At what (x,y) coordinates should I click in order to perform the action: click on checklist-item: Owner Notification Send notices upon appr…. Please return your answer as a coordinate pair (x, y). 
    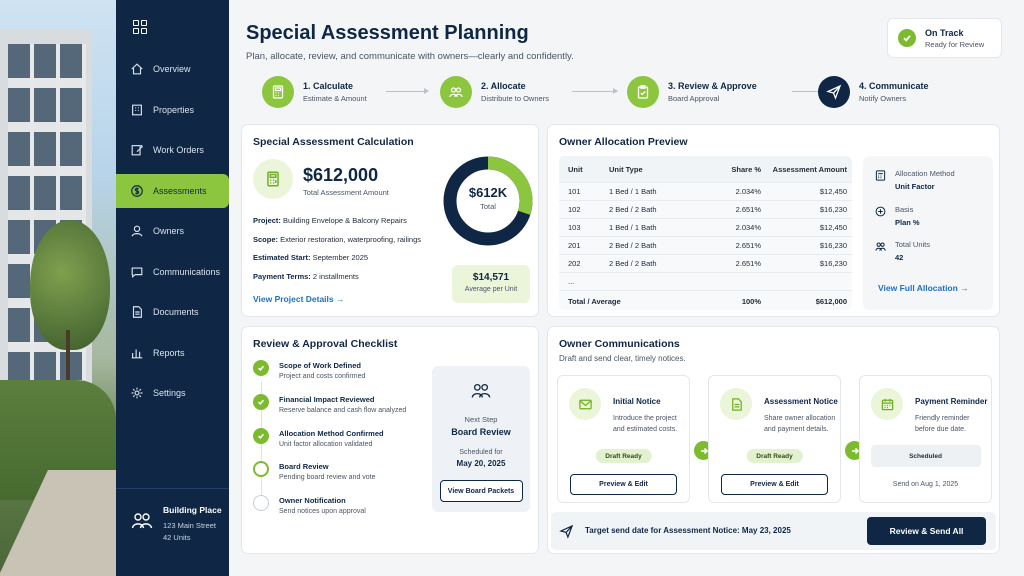
    Looking at the image, I should click on (309, 505).